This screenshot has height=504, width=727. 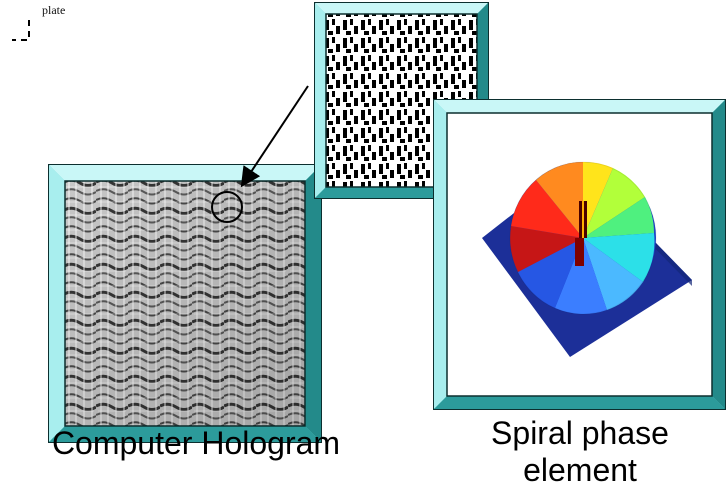 What do you see at coordinates (580, 470) in the screenshot?
I see `spiral-phase-caption-line2: element` at bounding box center [580, 470].